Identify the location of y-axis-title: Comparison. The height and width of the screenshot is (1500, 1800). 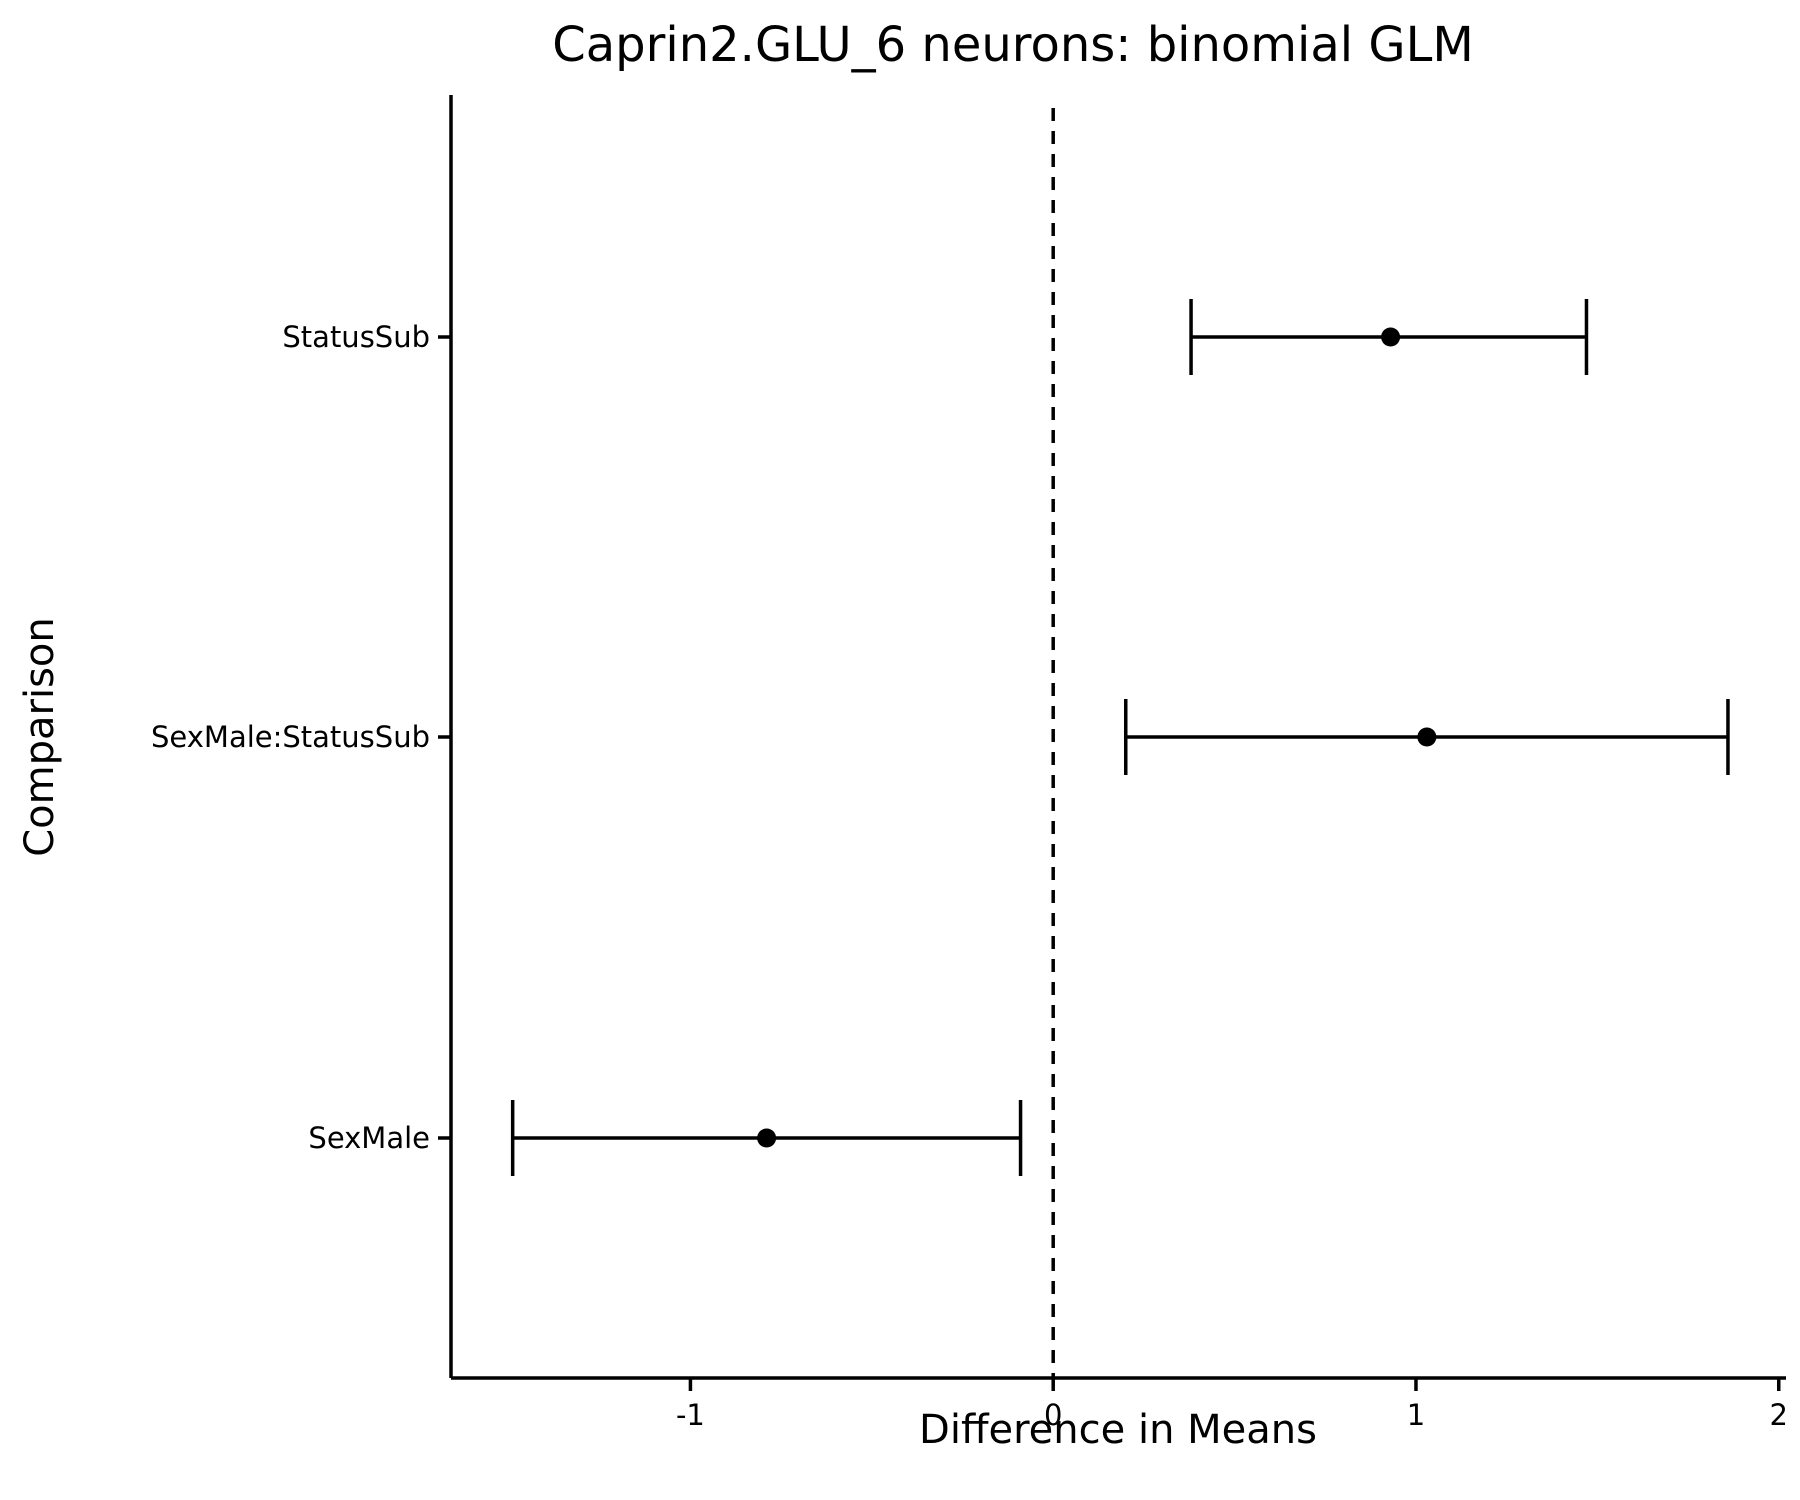
(40, 737).